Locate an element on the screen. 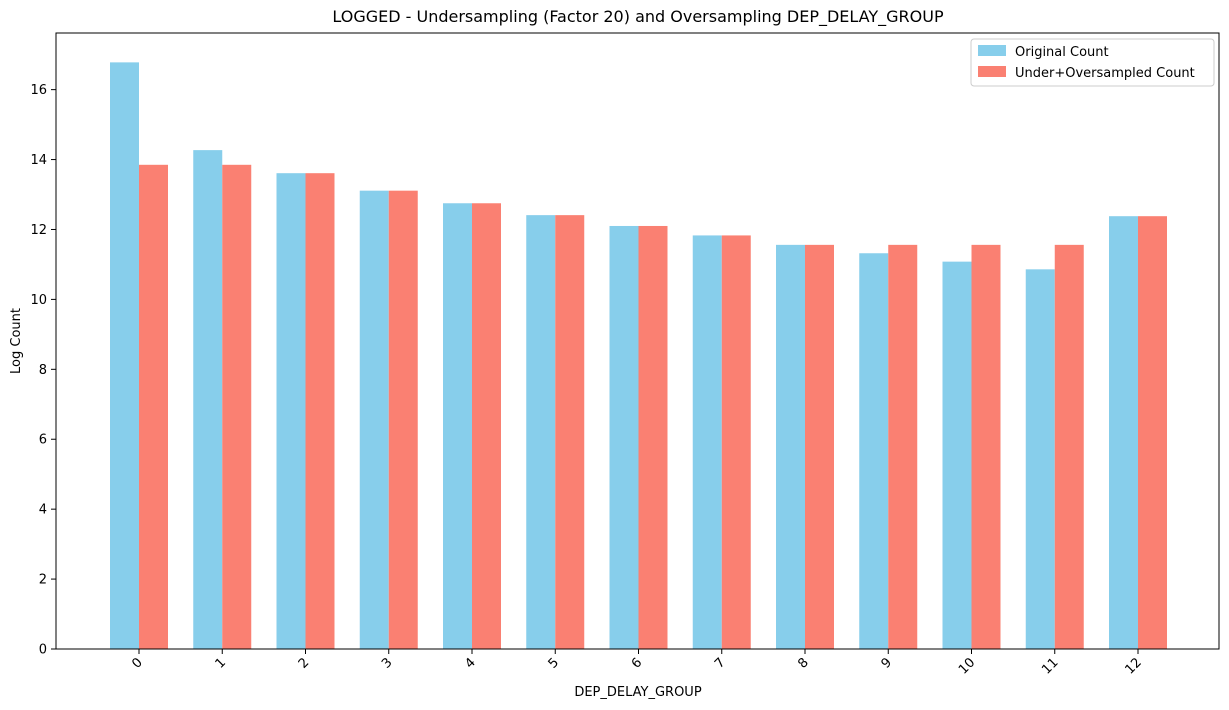 Image resolution: width=1229 pixels, height=710 pixels. x-tick-label: 12 is located at coordinates (1134, 666).